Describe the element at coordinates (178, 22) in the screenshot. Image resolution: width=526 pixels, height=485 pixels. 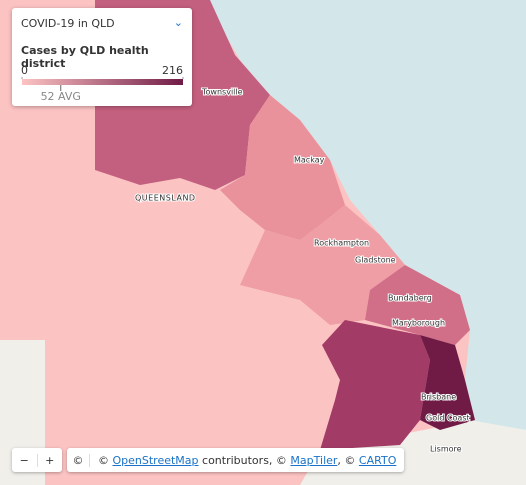
I see `collapse-button: ⌄` at that location.